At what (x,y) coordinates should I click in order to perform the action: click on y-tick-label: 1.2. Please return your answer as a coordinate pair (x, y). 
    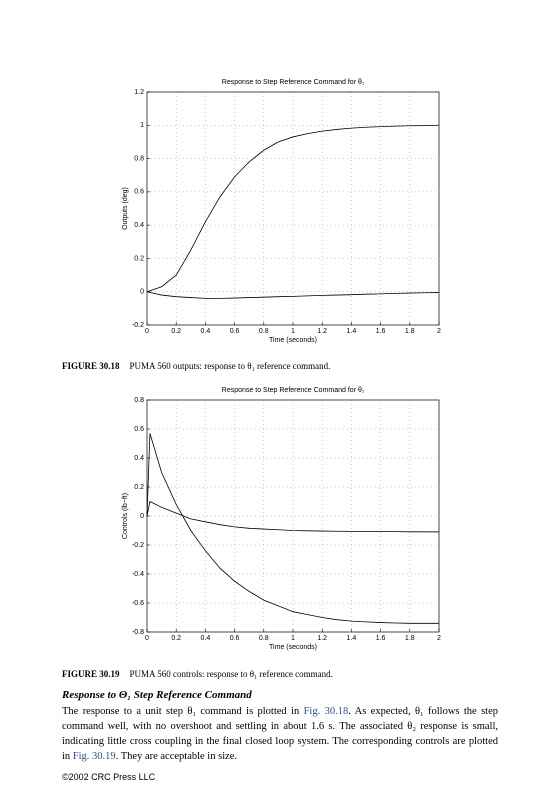
    Looking at the image, I should click on (139, 92).